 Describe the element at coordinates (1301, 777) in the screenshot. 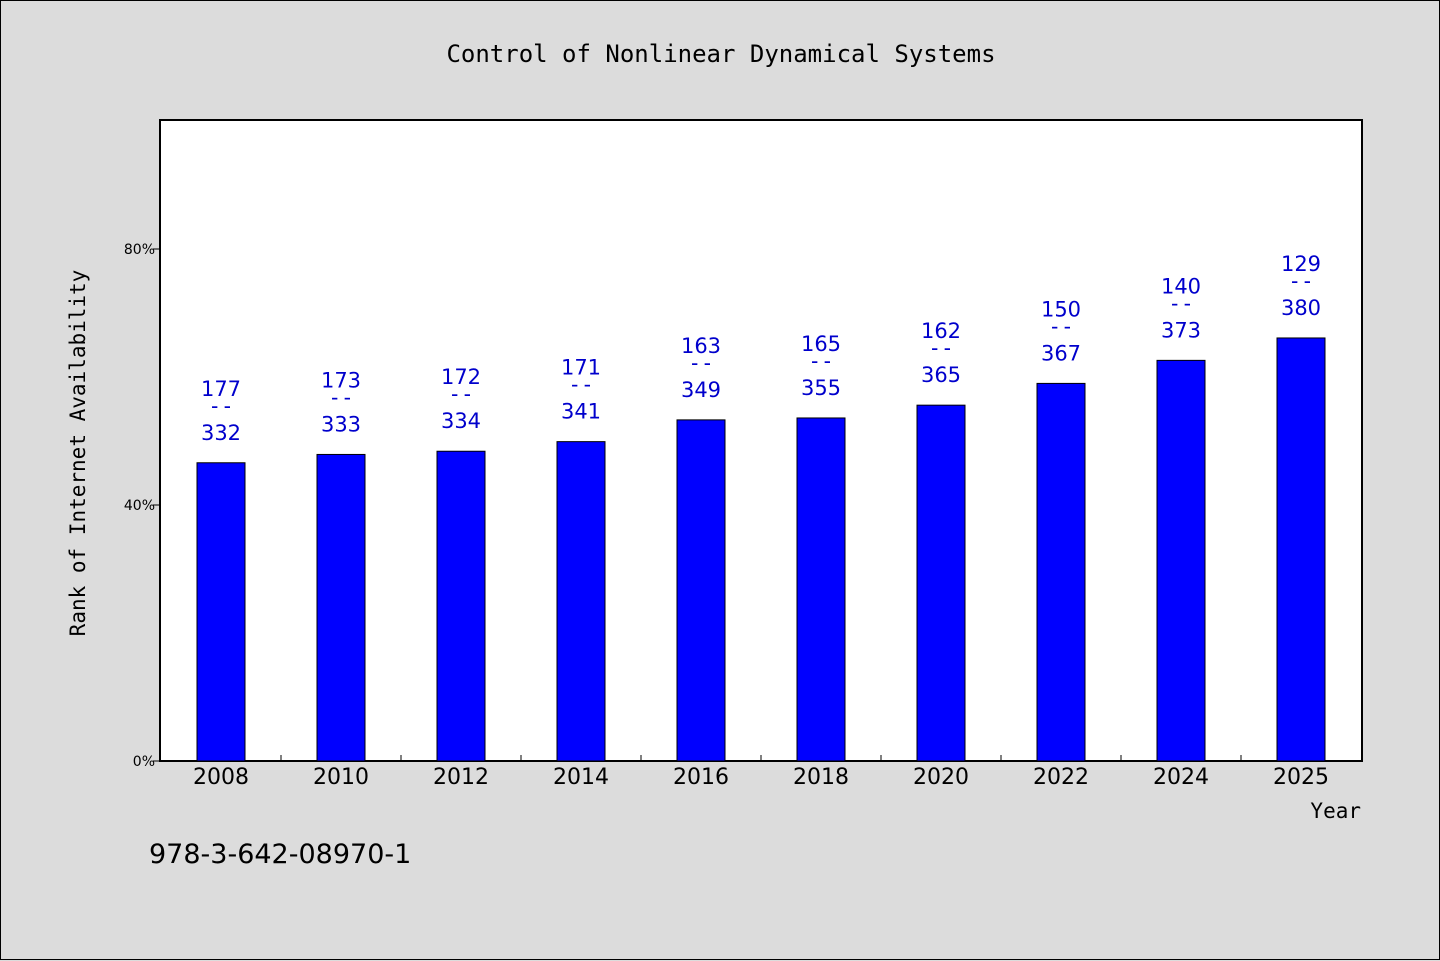

I see `x-tick-label: 2025` at that location.